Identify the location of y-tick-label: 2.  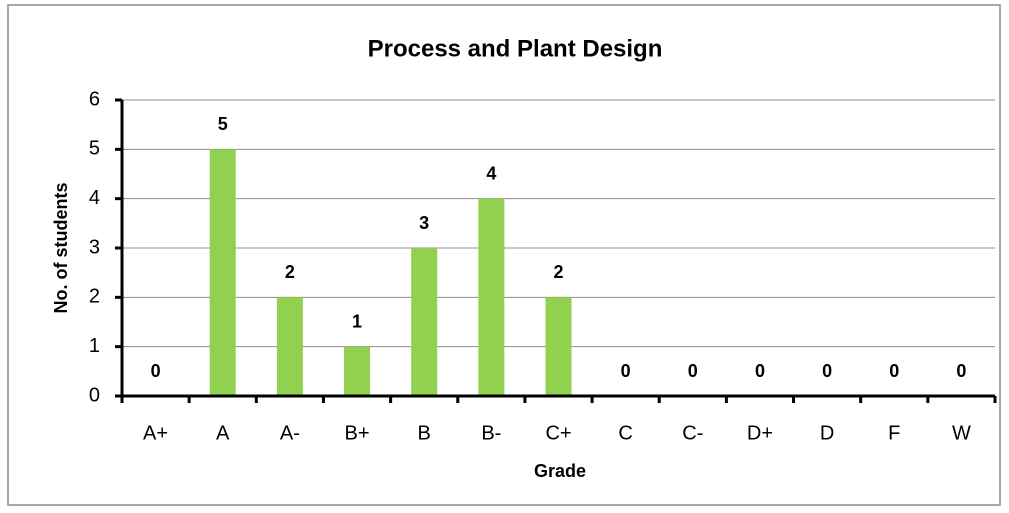
(94, 297).